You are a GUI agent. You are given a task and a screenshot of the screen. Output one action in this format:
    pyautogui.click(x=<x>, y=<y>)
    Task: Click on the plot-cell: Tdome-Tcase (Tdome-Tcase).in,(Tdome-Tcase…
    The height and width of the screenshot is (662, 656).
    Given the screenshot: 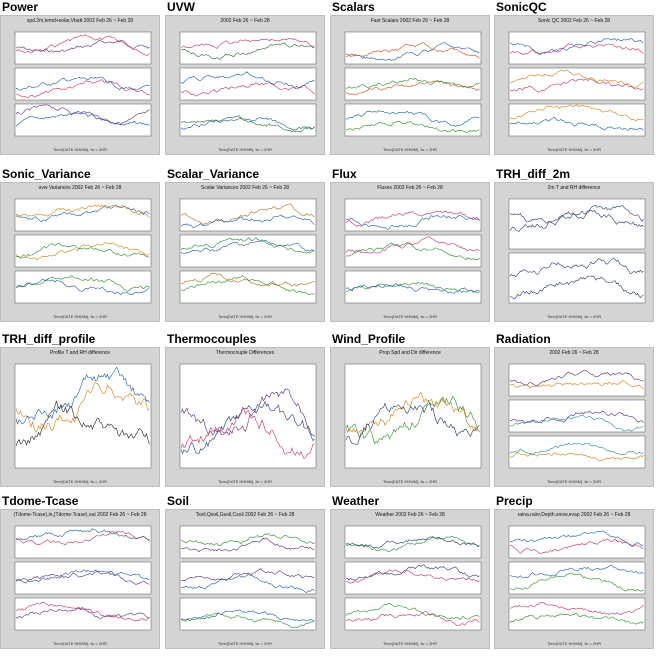 What is the action you would take?
    pyautogui.click(x=80, y=574)
    